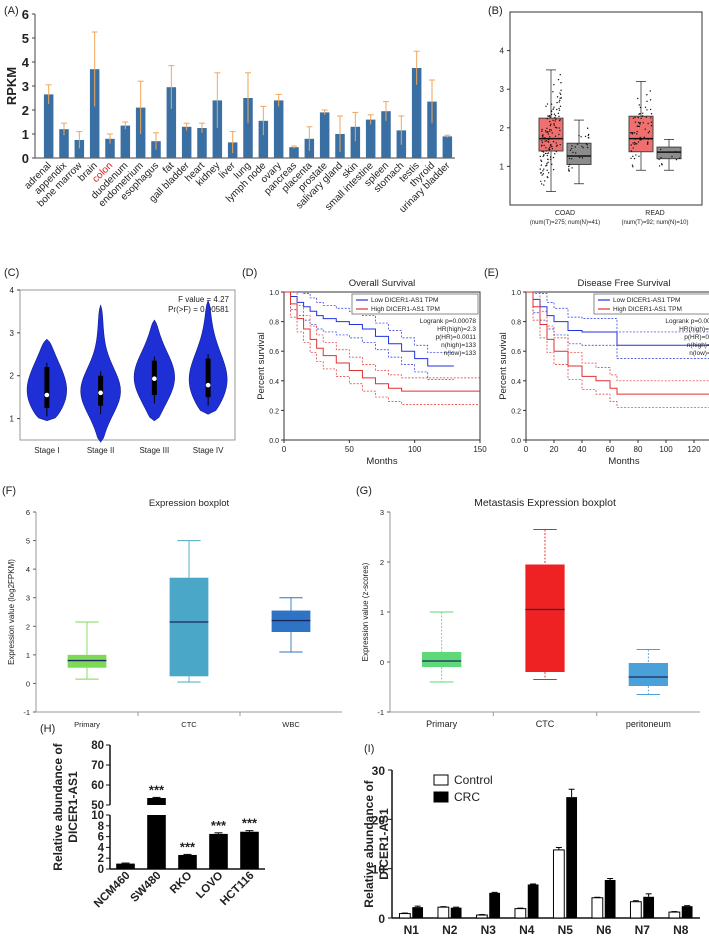  What do you see at coordinates (502, 89) in the screenshot?
I see `b-ytick-label: 3` at bounding box center [502, 89].